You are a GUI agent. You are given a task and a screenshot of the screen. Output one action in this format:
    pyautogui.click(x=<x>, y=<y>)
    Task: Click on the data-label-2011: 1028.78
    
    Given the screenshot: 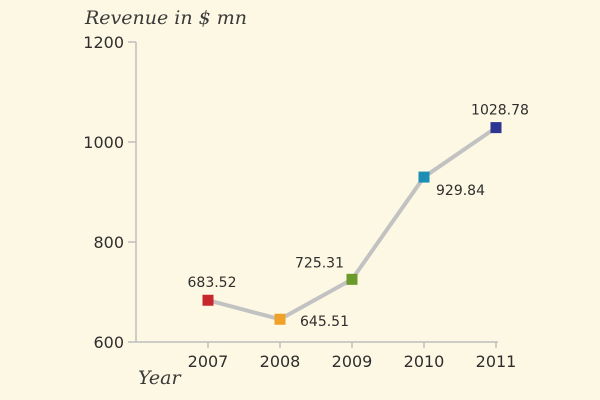 What is the action you would take?
    pyautogui.click(x=500, y=111)
    